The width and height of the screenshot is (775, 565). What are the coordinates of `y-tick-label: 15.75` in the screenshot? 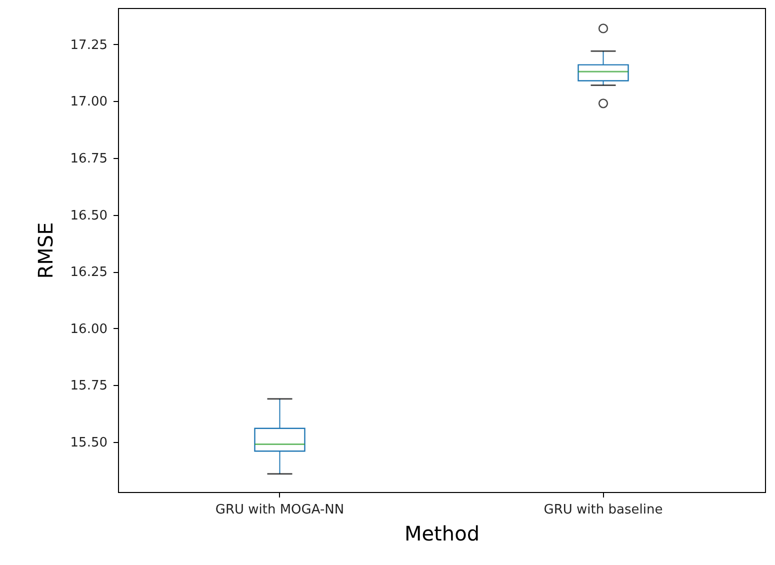 It's located at (89, 386).